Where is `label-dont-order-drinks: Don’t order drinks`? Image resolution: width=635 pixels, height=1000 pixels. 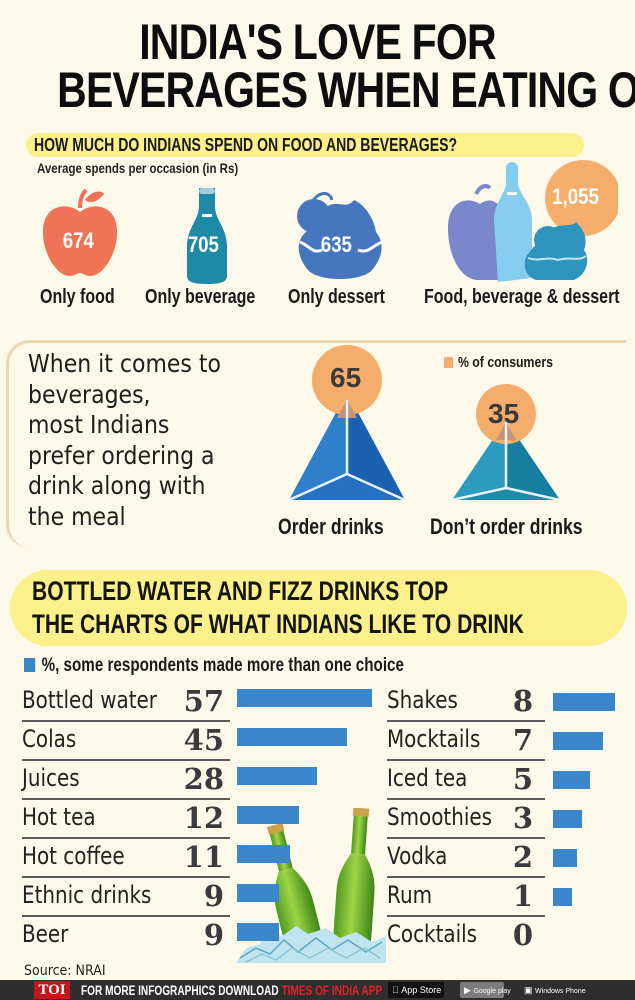
label-dont-order-drinks: Don’t order drinks is located at coordinates (506, 526).